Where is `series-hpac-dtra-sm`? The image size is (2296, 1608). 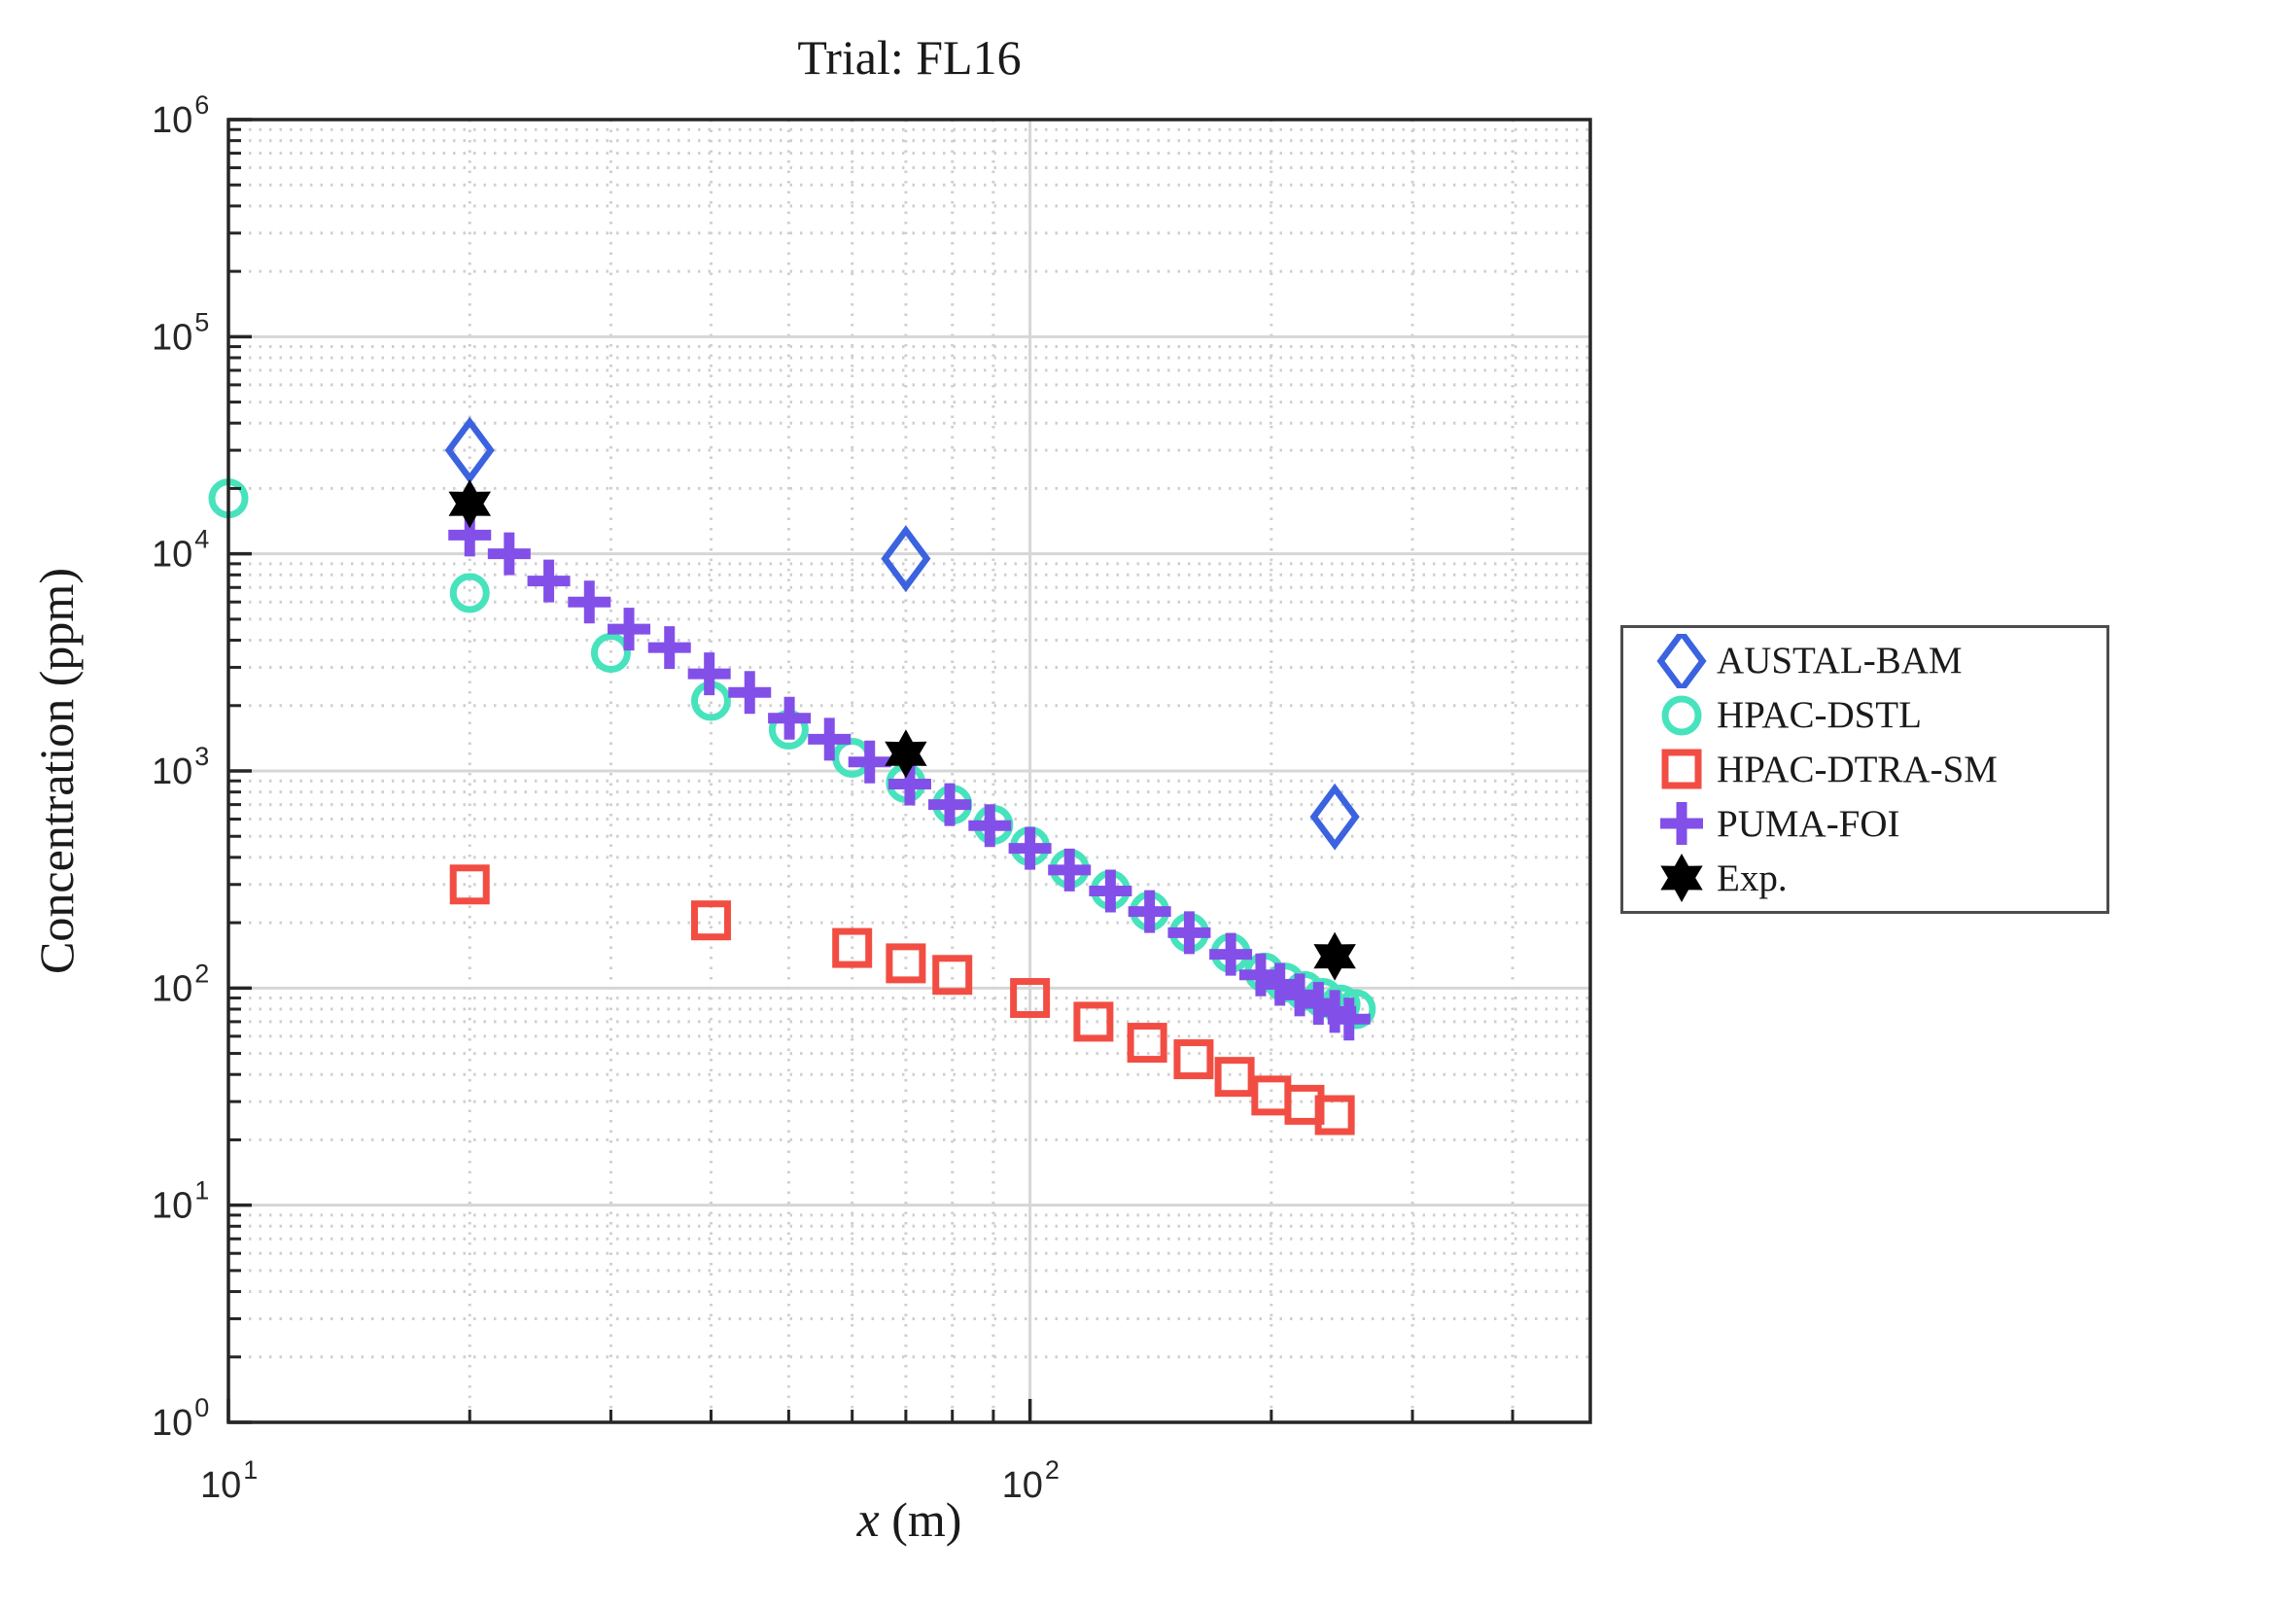
series-hpac-dtra-sm is located at coordinates (902, 1000).